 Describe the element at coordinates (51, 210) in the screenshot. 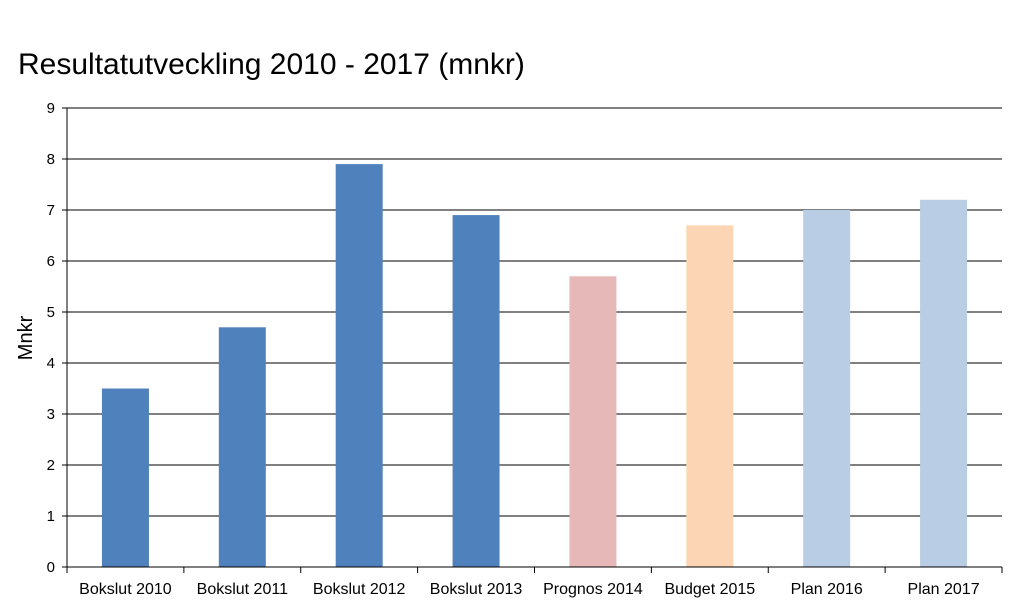

I see `y-tick-label: 7` at that location.